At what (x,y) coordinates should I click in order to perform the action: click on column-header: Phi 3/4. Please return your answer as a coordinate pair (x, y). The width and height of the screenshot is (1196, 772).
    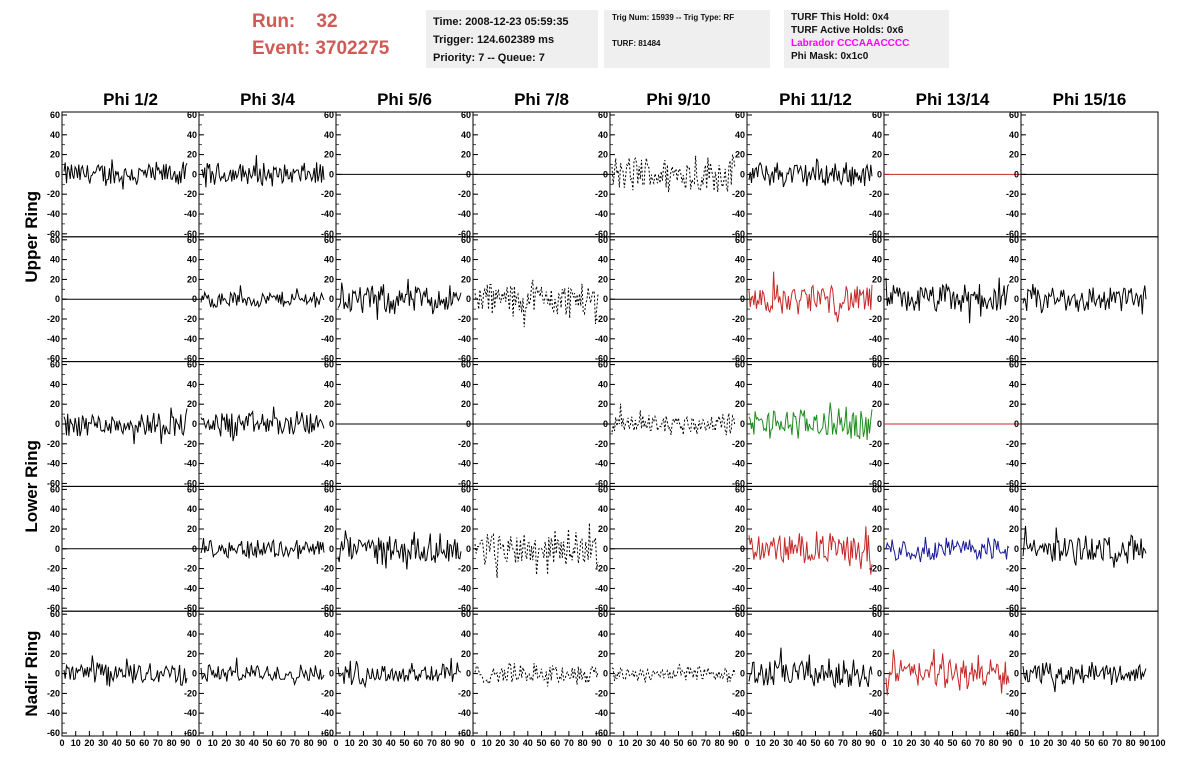
    Looking at the image, I should click on (267, 99).